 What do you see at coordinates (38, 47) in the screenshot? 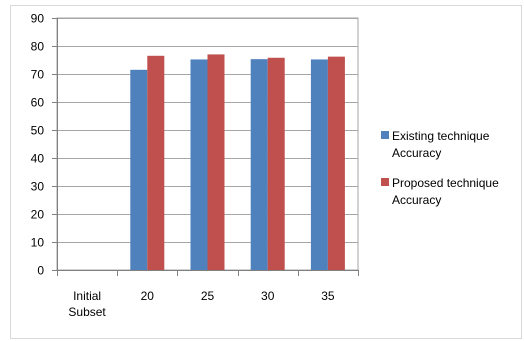
I see `y-tick-label: 80` at bounding box center [38, 47].